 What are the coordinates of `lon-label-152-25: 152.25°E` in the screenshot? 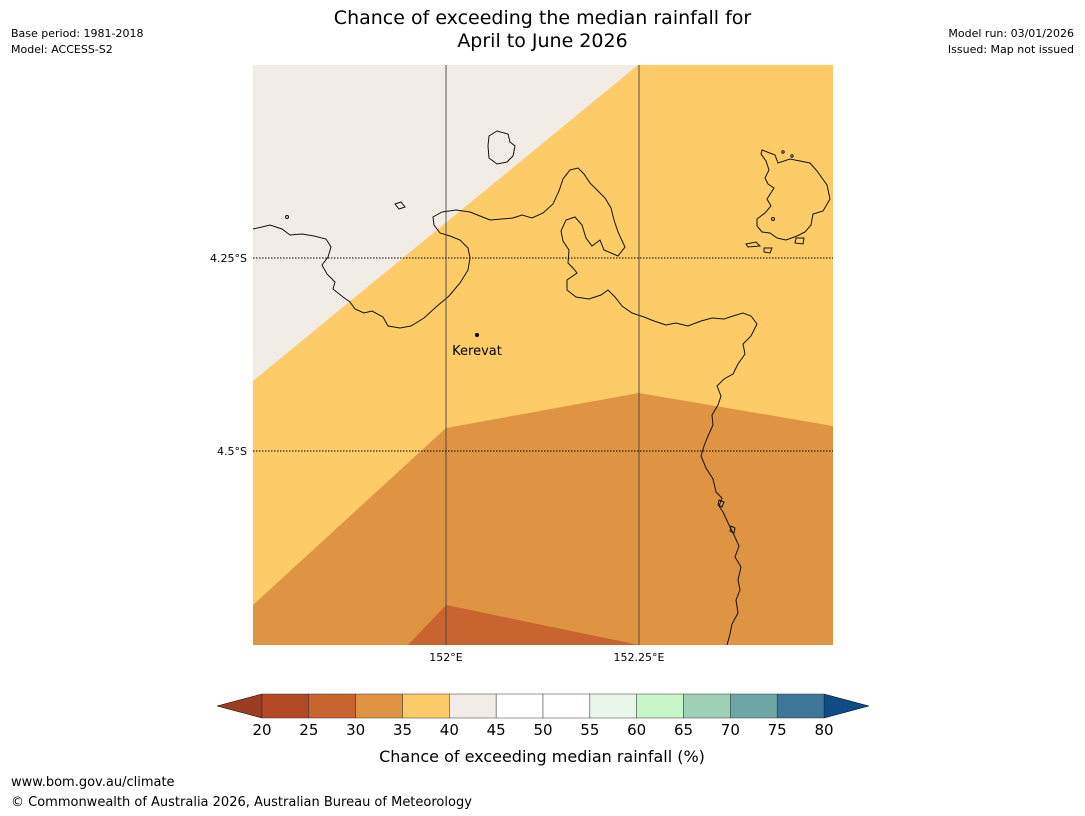 It's located at (639, 657).